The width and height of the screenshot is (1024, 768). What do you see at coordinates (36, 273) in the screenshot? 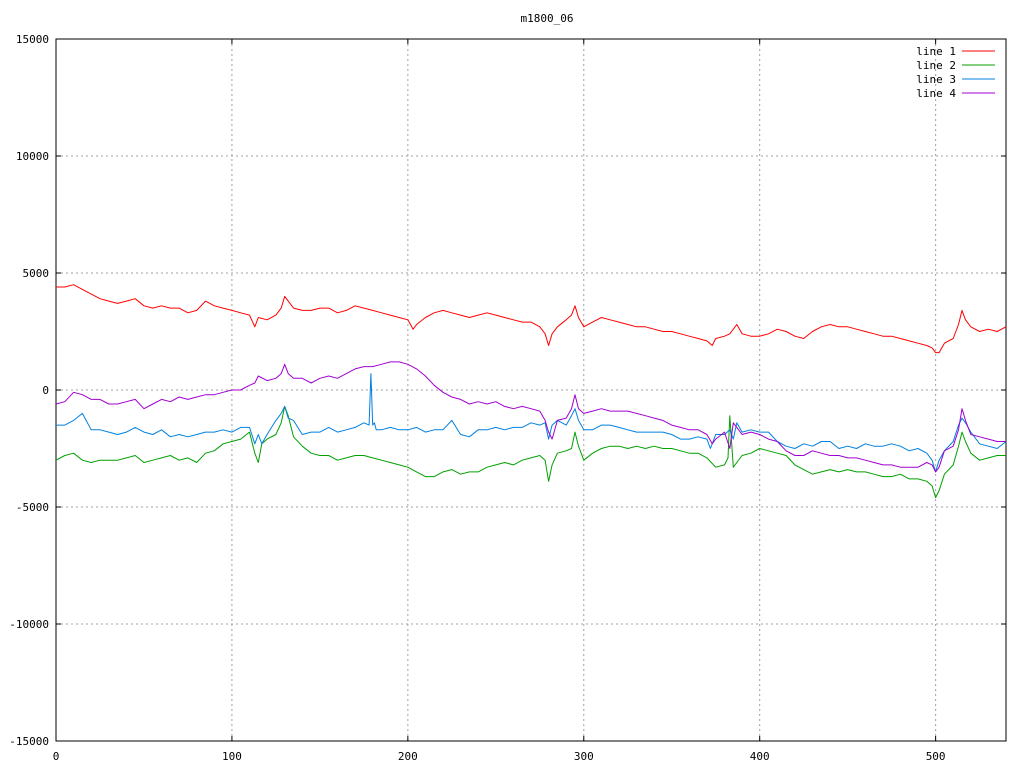
I see `y-tick-label: 5000` at bounding box center [36, 273].